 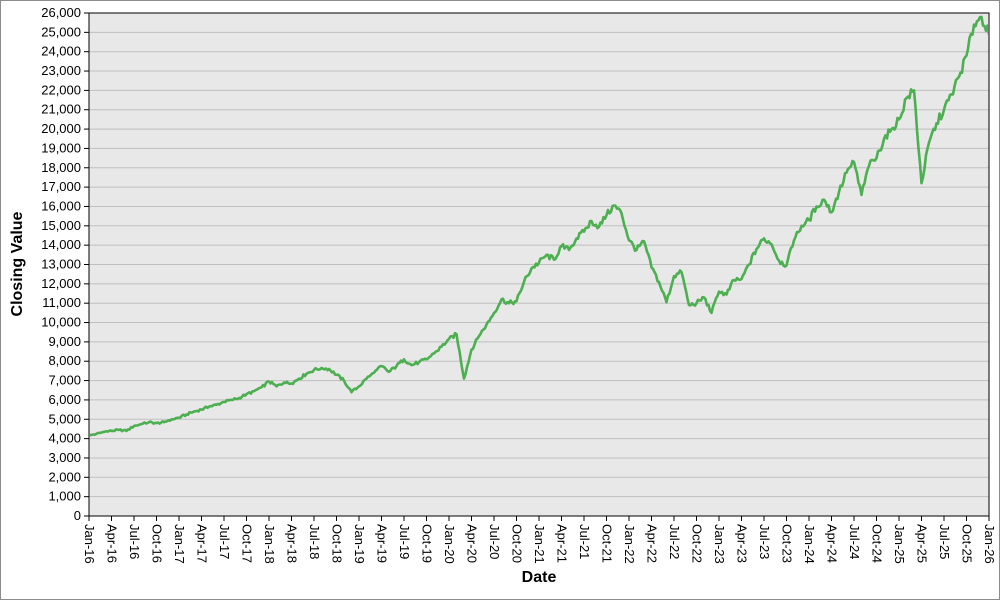 What do you see at coordinates (562, 543) in the screenshot?
I see `svg-text: Apr-21` at bounding box center [562, 543].